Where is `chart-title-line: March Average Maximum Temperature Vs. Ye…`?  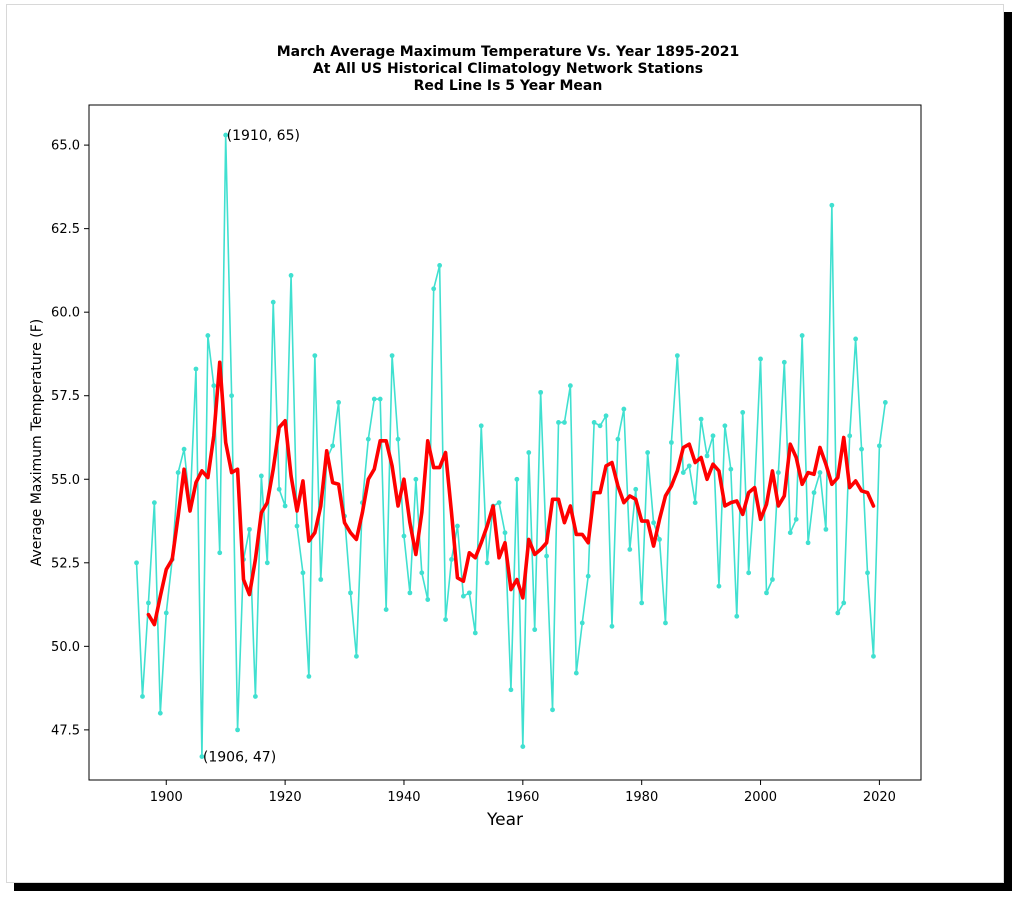
chart-title-line: March Average Maximum Temperature Vs. Ye… is located at coordinates (508, 52).